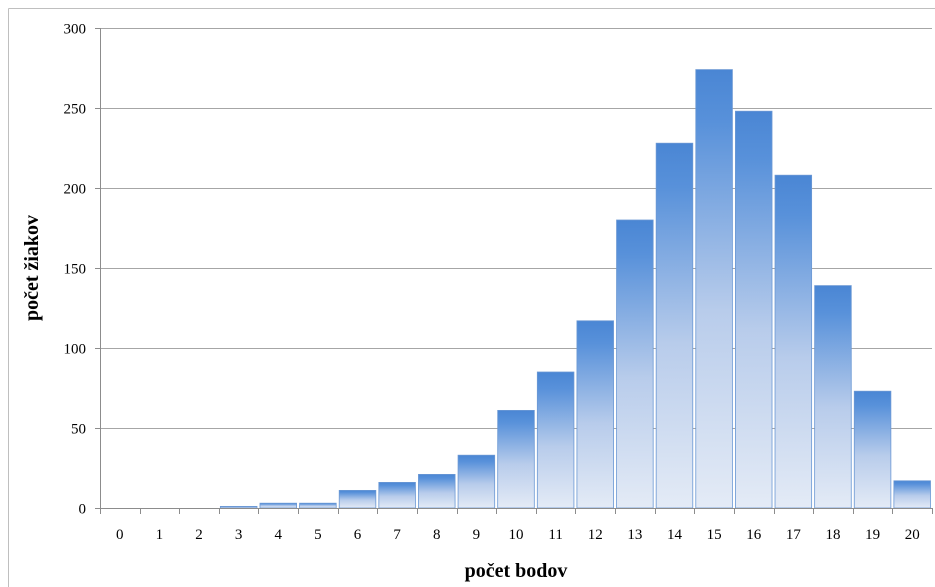 The height and width of the screenshot is (587, 935). Describe the element at coordinates (794, 535) in the screenshot. I see `x-tick-label-17: 17` at that location.